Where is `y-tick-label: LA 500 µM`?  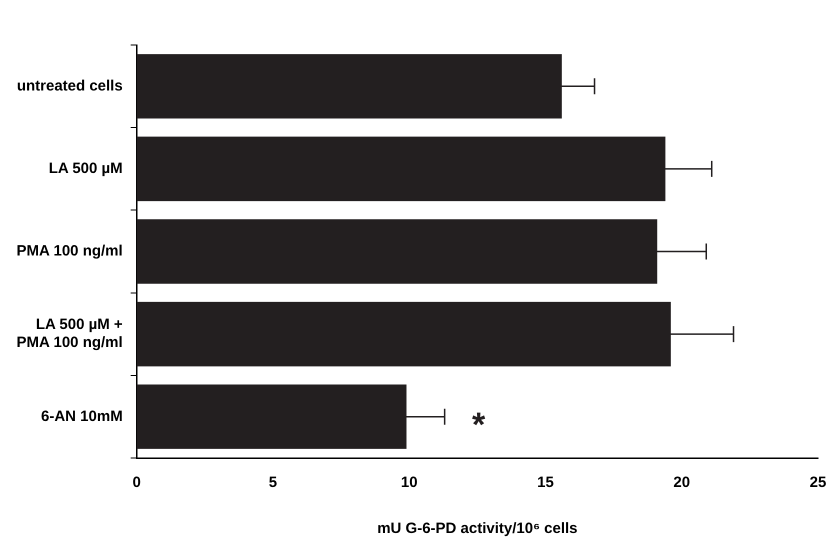 y-tick-label: LA 500 µM is located at coordinates (85, 169).